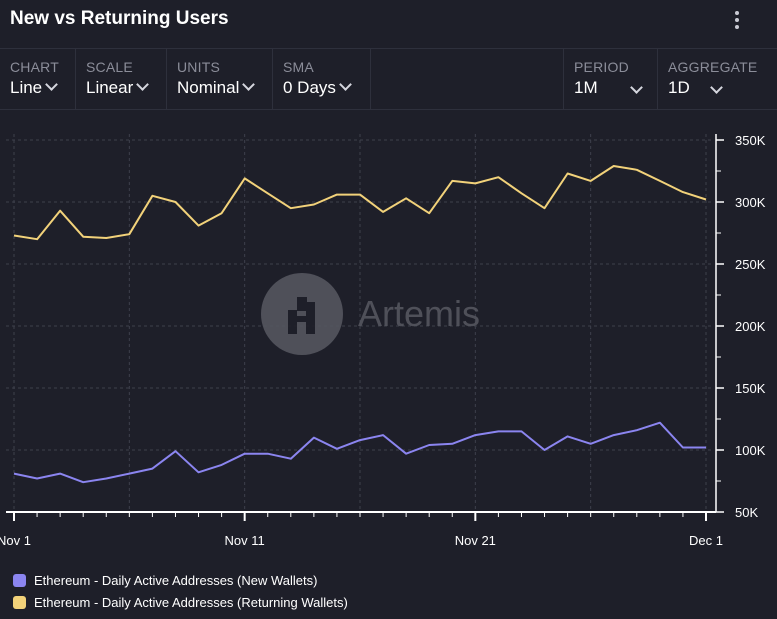  I want to click on x-tick-label: Dec 1, so click(706, 540).